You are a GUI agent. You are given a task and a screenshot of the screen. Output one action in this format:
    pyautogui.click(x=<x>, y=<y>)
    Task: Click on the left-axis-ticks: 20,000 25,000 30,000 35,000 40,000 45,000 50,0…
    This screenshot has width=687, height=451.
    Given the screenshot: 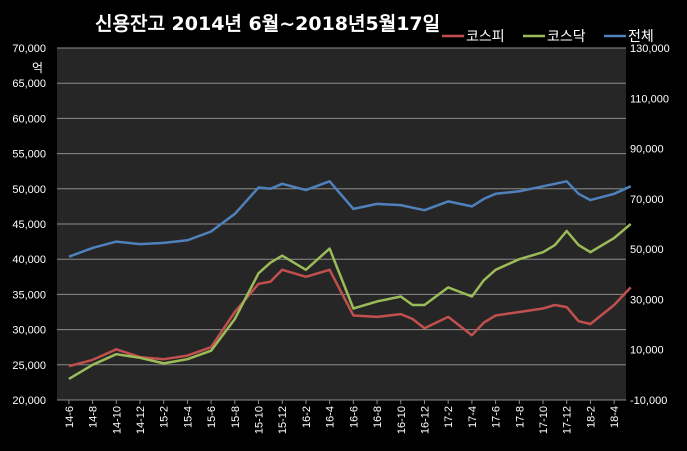 What is the action you would take?
    pyautogui.click(x=29, y=225)
    